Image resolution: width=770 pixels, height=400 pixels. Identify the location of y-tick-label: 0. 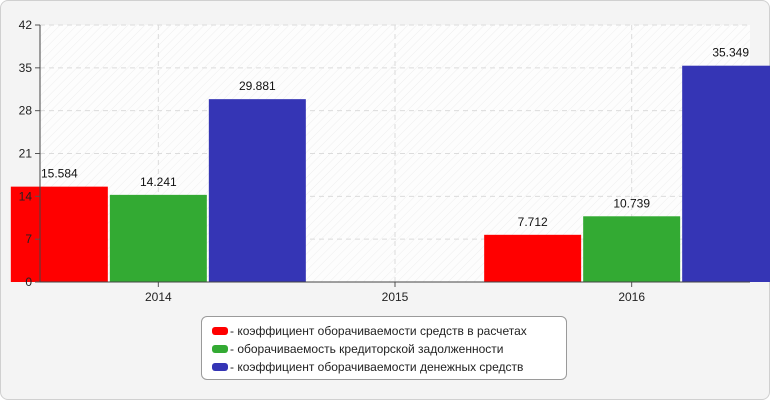
(28, 282).